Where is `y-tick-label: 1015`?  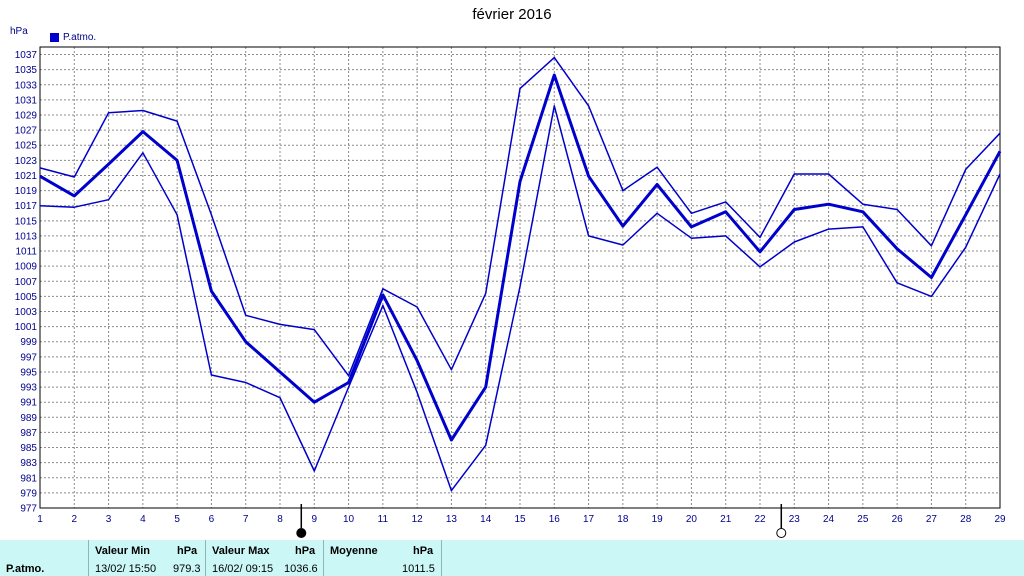
y-tick-label: 1015 is located at coordinates (26, 221).